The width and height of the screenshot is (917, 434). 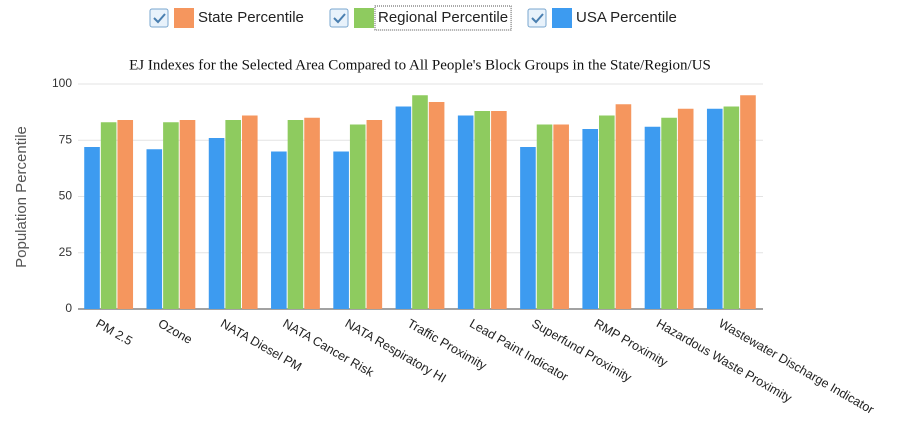 I want to click on x-tick-label: PM 2.5, so click(x=114, y=332).